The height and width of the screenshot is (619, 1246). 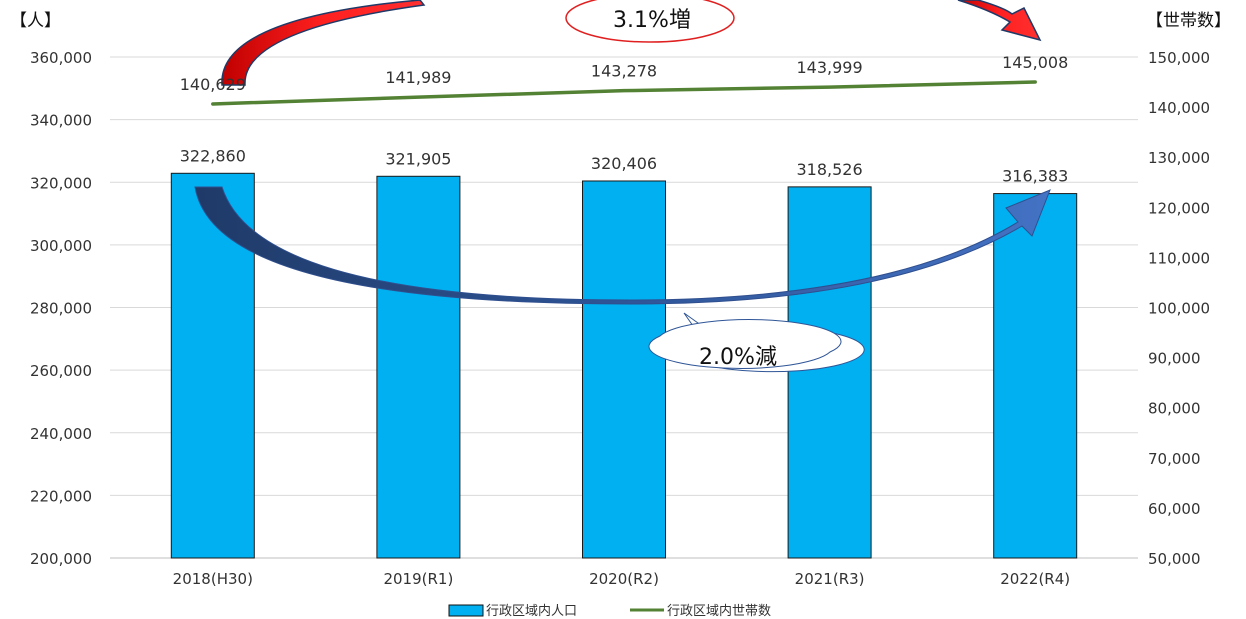 I want to click on right-axis-tick-label: 120,000, so click(x=1179, y=208).